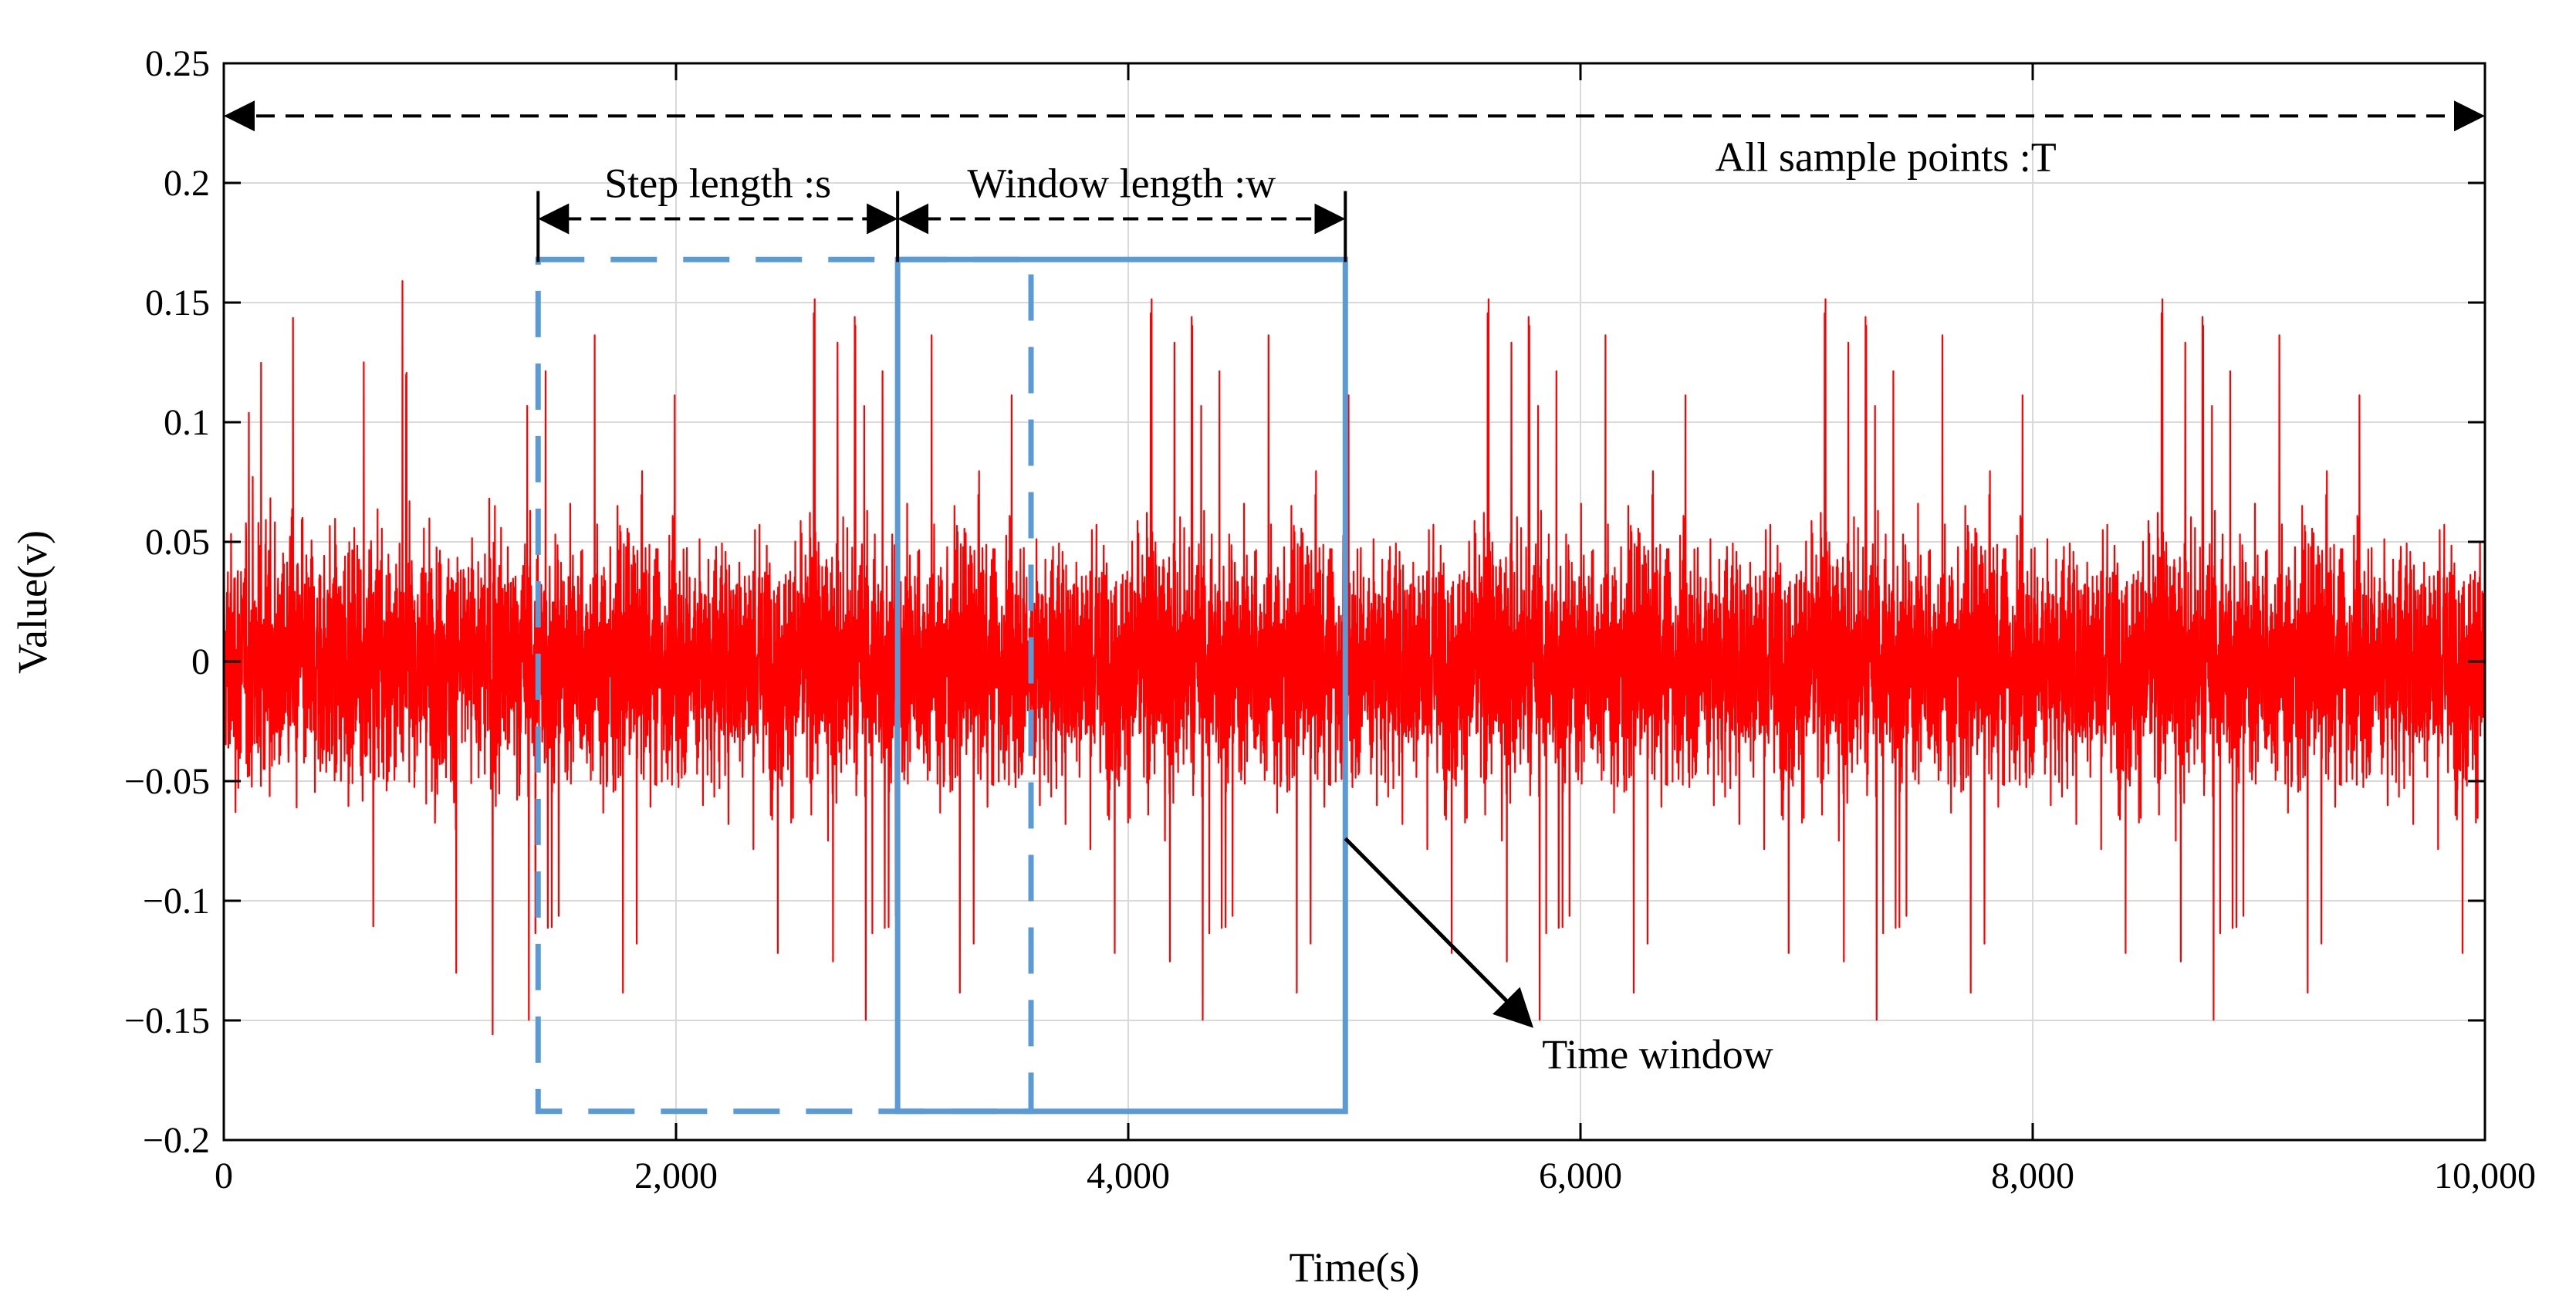 This screenshot has width=2576, height=1306. Describe the element at coordinates (32, 602) in the screenshot. I see `y-axis-title: Value(v)` at that location.